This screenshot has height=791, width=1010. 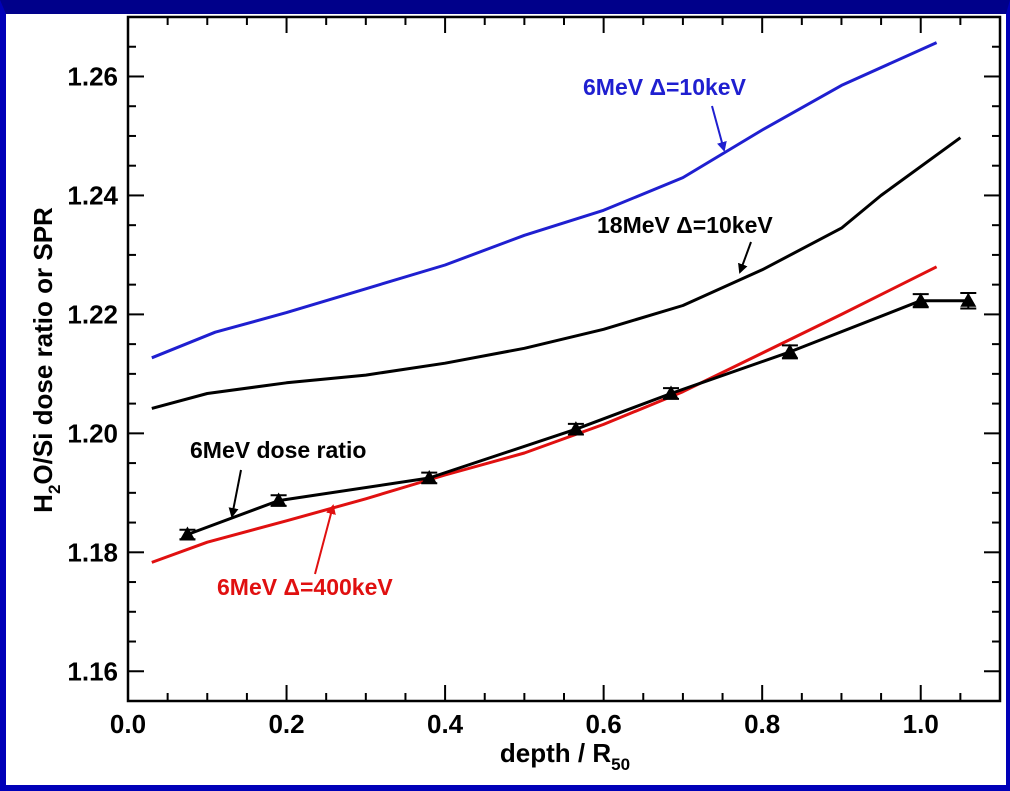 I want to click on annotation-18mev-10kev: 18MeV Δ=10keV, so click(x=685, y=243).